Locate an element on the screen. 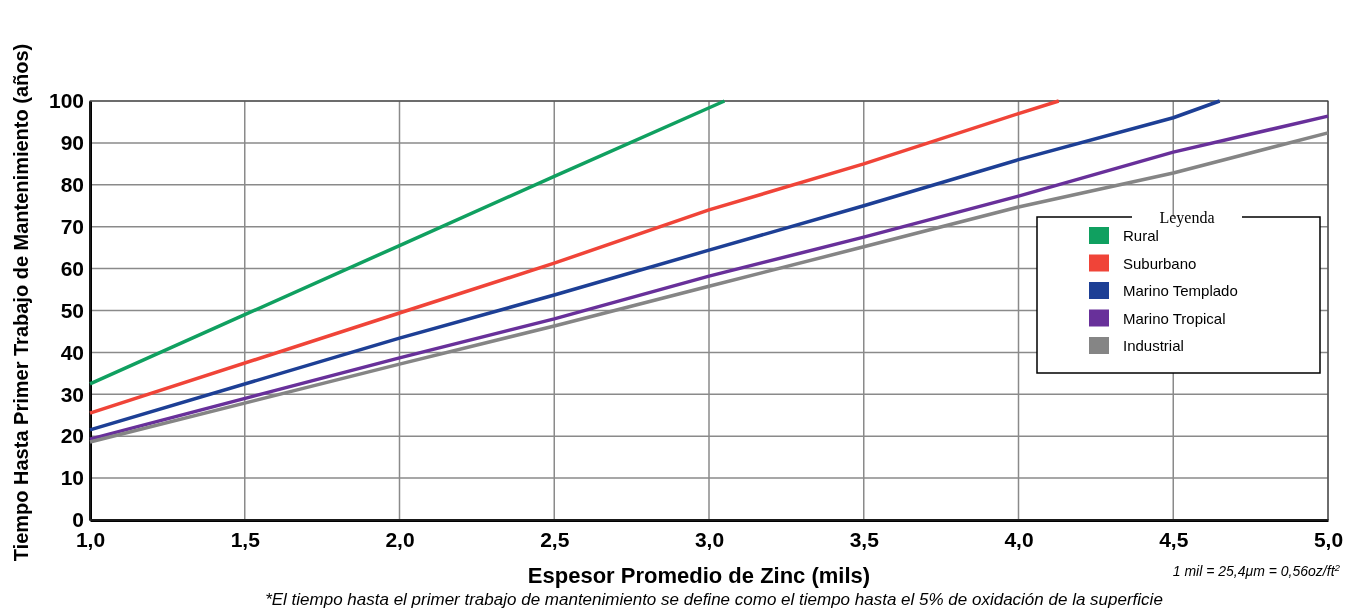  x-tick-label: 4,0 is located at coordinates (1019, 539).